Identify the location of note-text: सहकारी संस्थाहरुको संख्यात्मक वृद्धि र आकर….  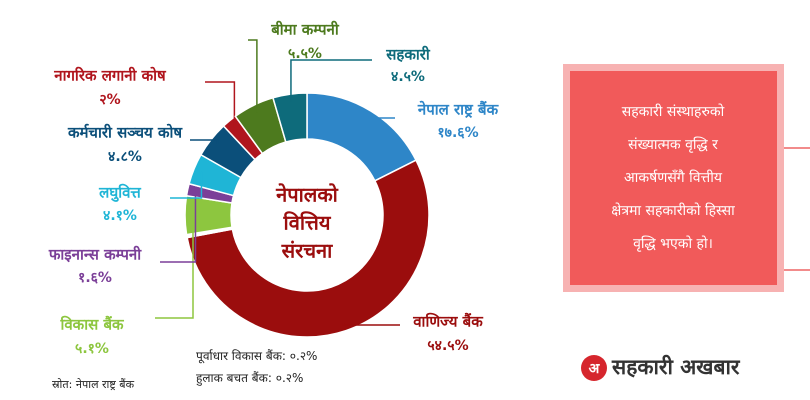
(673, 177).